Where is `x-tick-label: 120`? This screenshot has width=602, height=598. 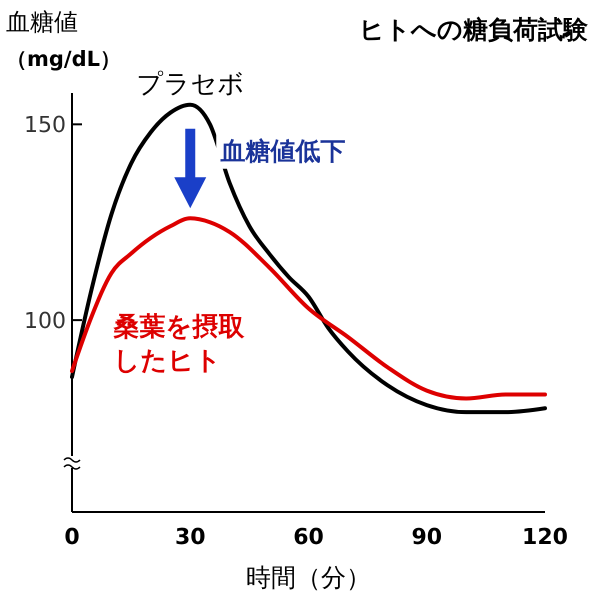
x-tick-label: 120 is located at coordinates (545, 537).